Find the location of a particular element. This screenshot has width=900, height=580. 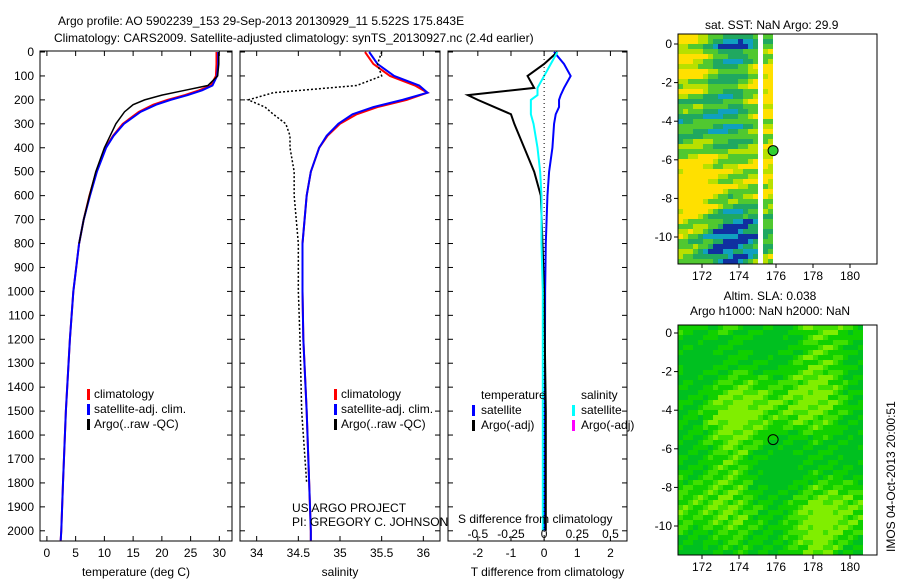

x2-tick-label: 0.5 is located at coordinates (610, 534).